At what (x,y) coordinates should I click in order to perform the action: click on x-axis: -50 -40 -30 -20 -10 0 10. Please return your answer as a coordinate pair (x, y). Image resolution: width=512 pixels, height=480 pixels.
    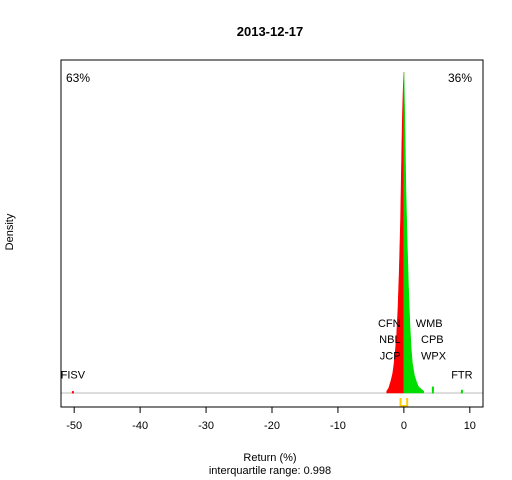
    Looking at the image, I should click on (271, 419).